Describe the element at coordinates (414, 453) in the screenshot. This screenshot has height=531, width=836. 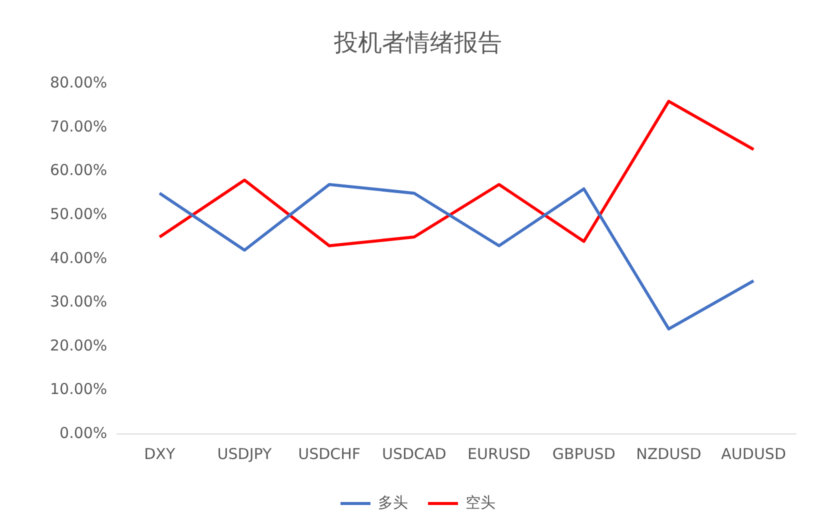
I see `x-tick-label: USDCAD` at that location.